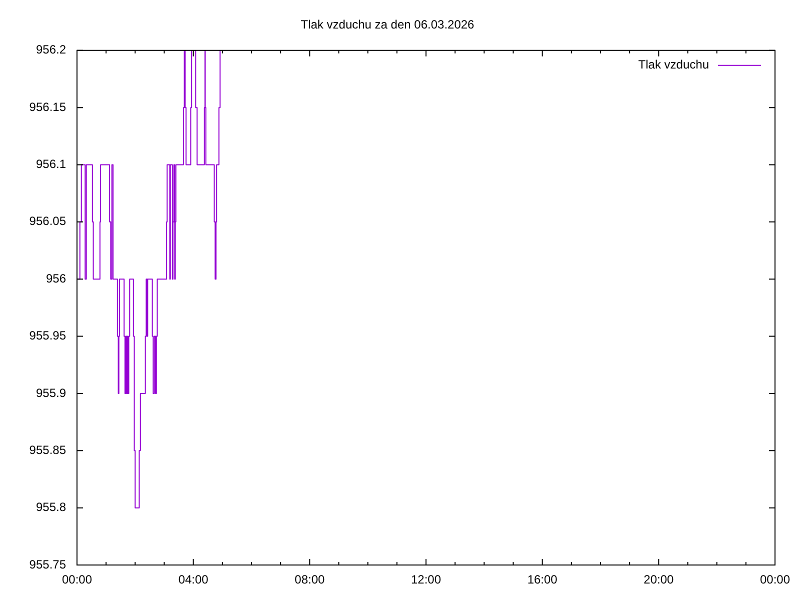 The image size is (800, 600). What do you see at coordinates (47, 564) in the screenshot?
I see `y-tick-label: 955.75` at bounding box center [47, 564].